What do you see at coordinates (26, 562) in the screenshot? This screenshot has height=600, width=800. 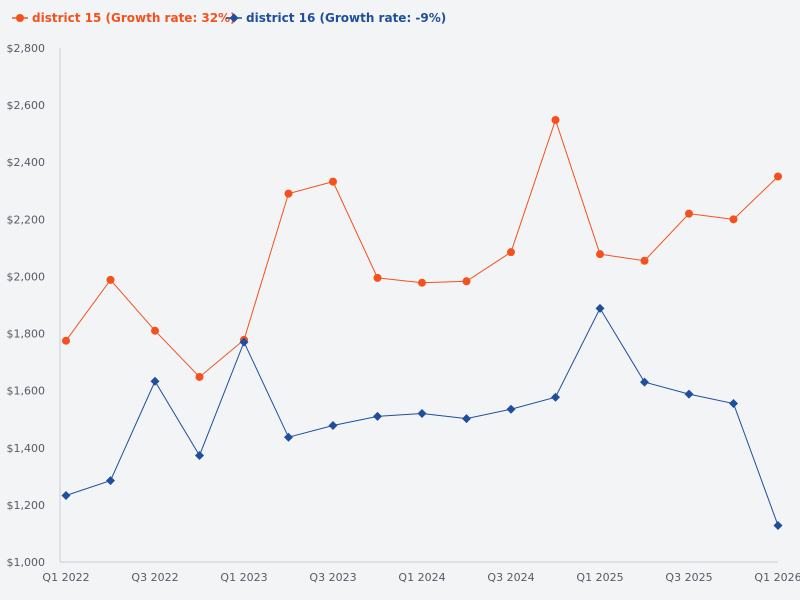 I see `y-tick-label: $1,000` at bounding box center [26, 562].